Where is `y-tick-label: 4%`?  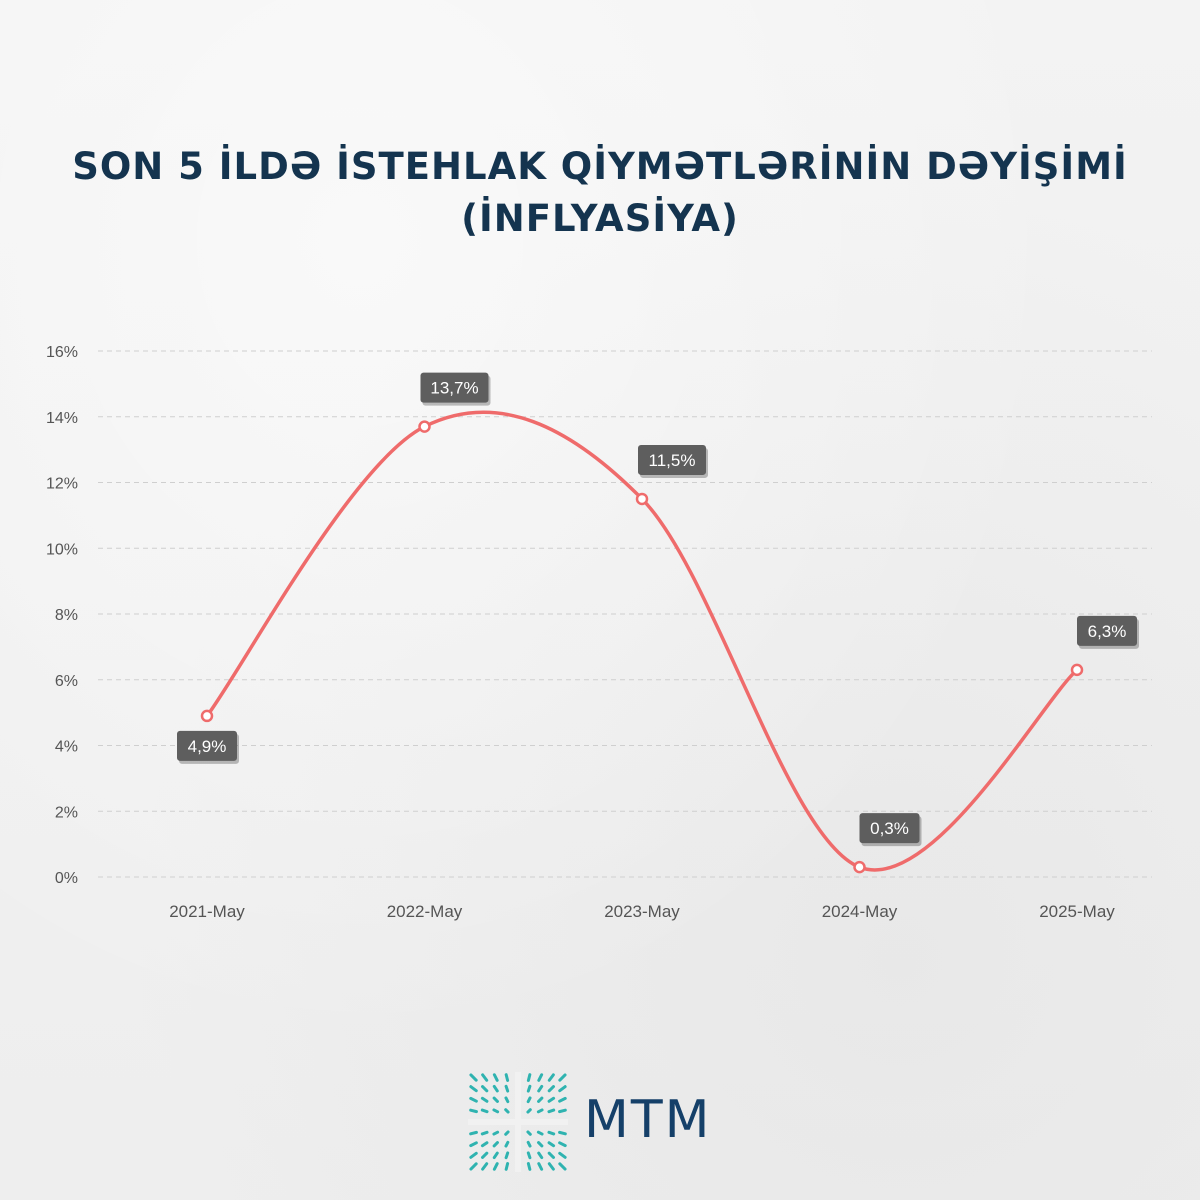
y-tick-label: 4% is located at coordinates (66, 747).